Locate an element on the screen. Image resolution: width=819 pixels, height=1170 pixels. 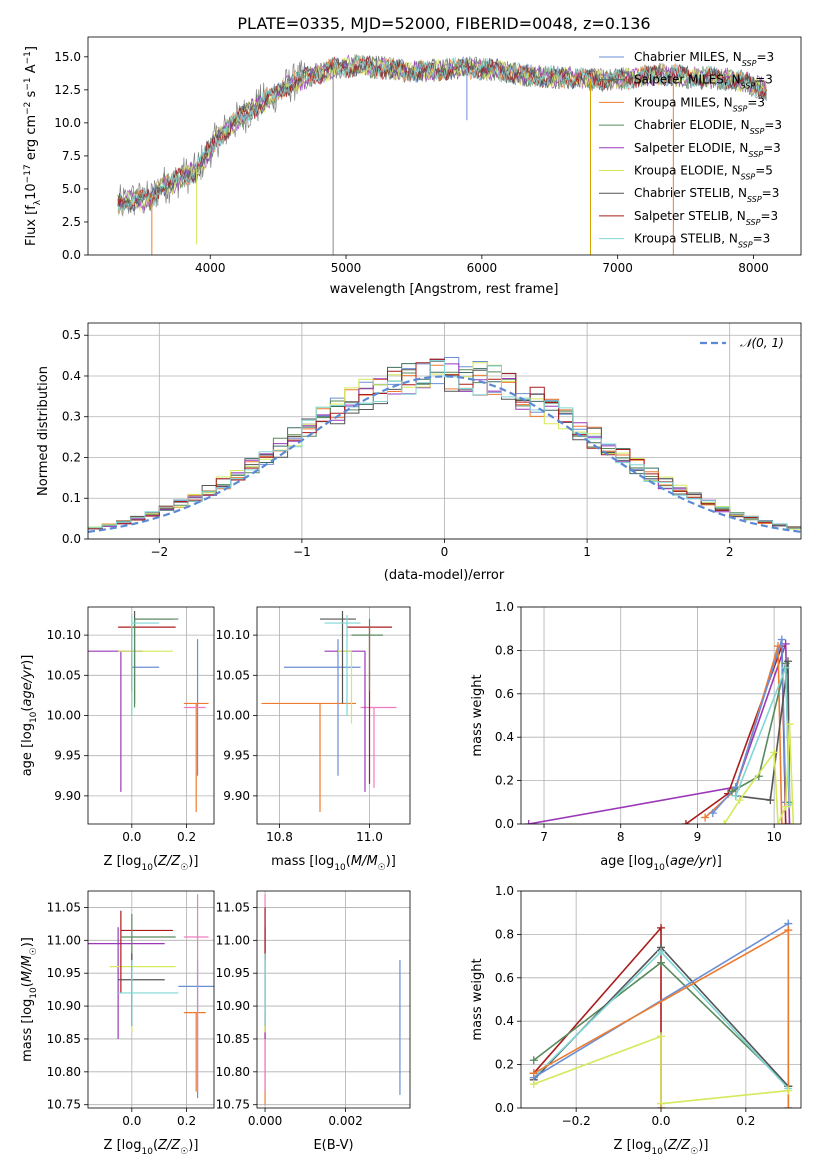
label-part: A is located at coordinates (31, 70).